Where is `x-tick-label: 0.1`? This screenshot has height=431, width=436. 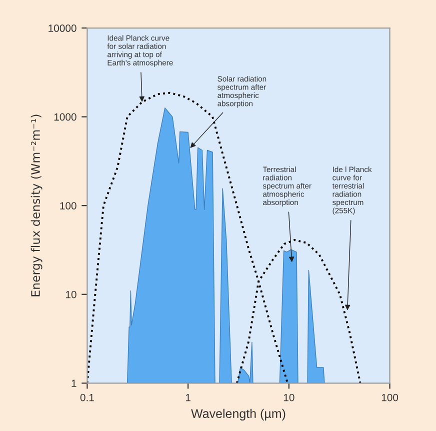 x-tick-label: 0.1 is located at coordinates (87, 398).